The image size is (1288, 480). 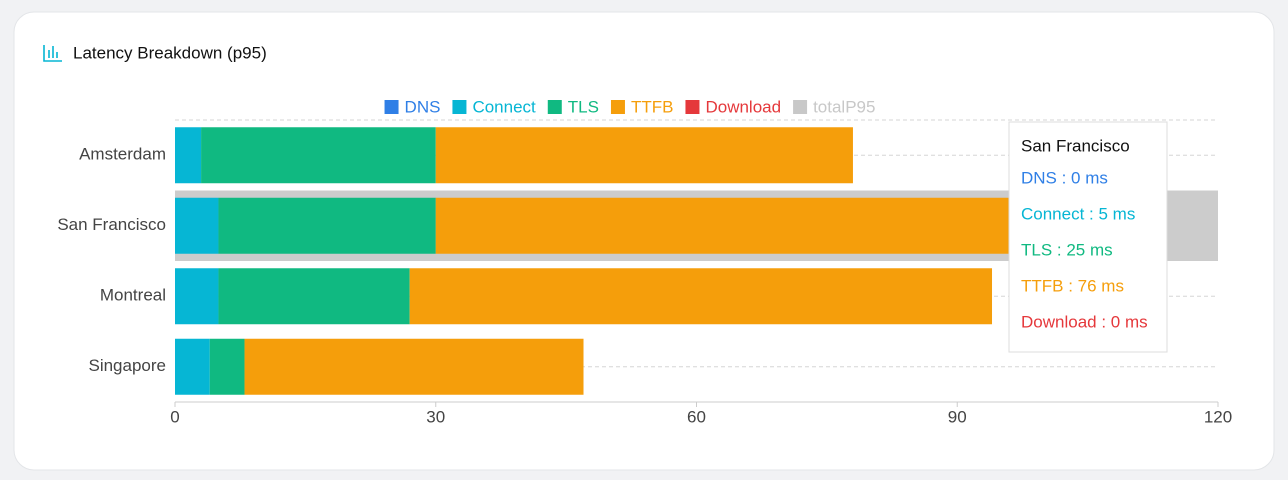 What do you see at coordinates (844, 106) in the screenshot?
I see `legend-label: totalP95` at bounding box center [844, 106].